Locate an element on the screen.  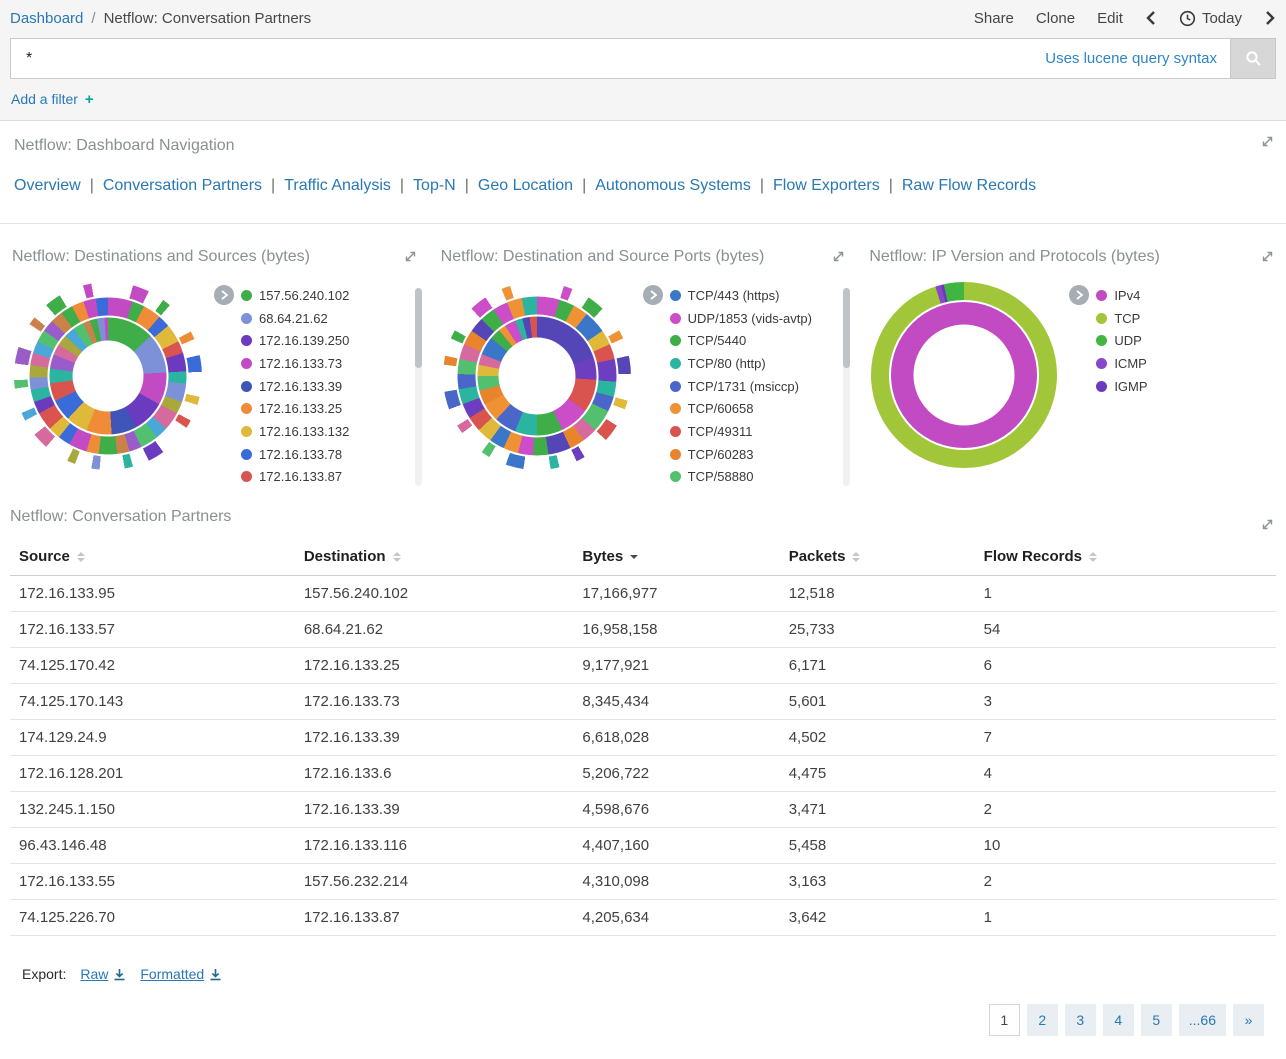
legend-item: 172.16.133.78 is located at coordinates (295, 454).